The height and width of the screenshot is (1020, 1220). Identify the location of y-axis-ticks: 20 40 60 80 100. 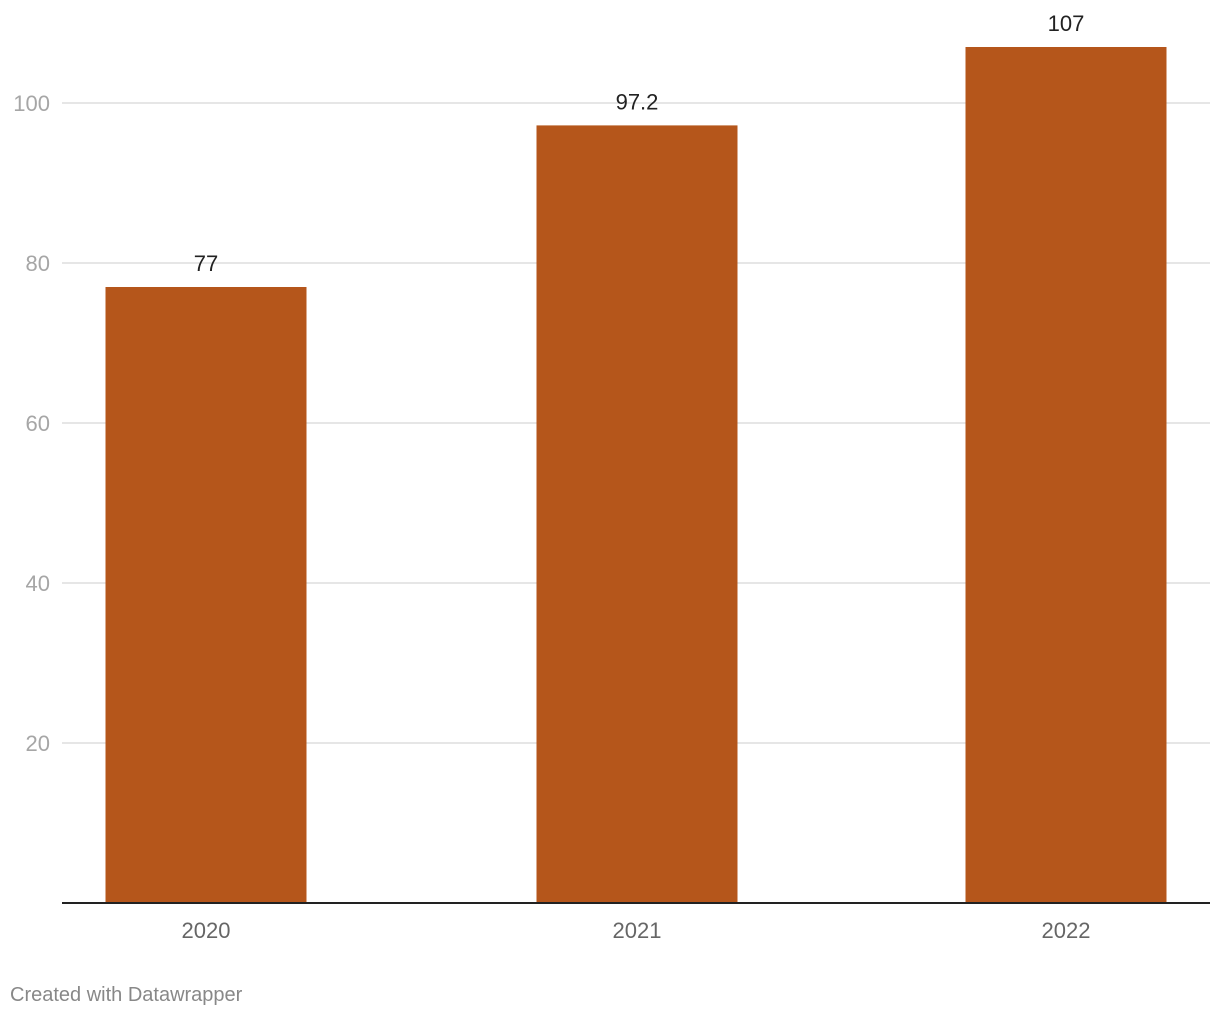
(31, 423).